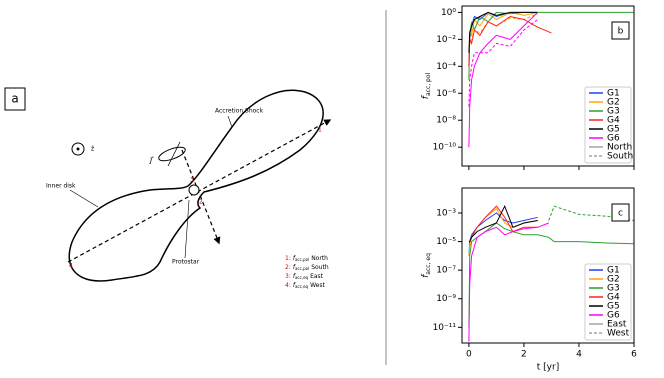 Image resolution: width=664 pixels, height=378 pixels. Describe the element at coordinates (446, 271) in the screenshot. I see `y-tick-label: 10⁻⁷` at that location.